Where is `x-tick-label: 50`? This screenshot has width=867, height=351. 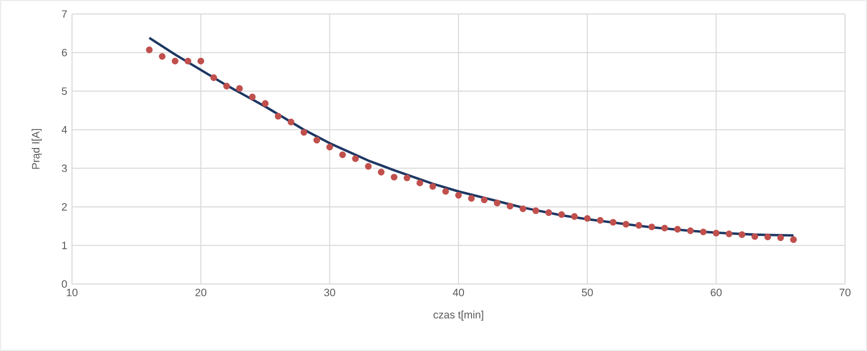 x-tick-label: 50 is located at coordinates (587, 292).